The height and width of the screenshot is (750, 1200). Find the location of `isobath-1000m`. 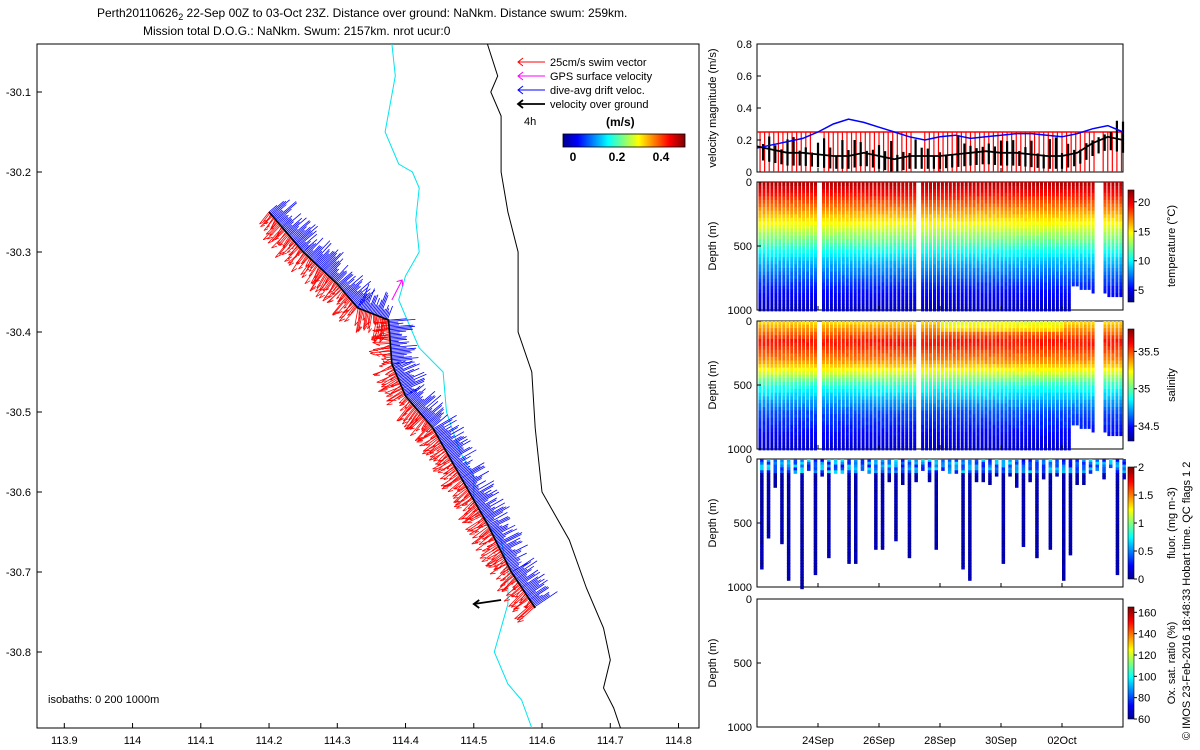

isobath-1000m is located at coordinates (553, 386).